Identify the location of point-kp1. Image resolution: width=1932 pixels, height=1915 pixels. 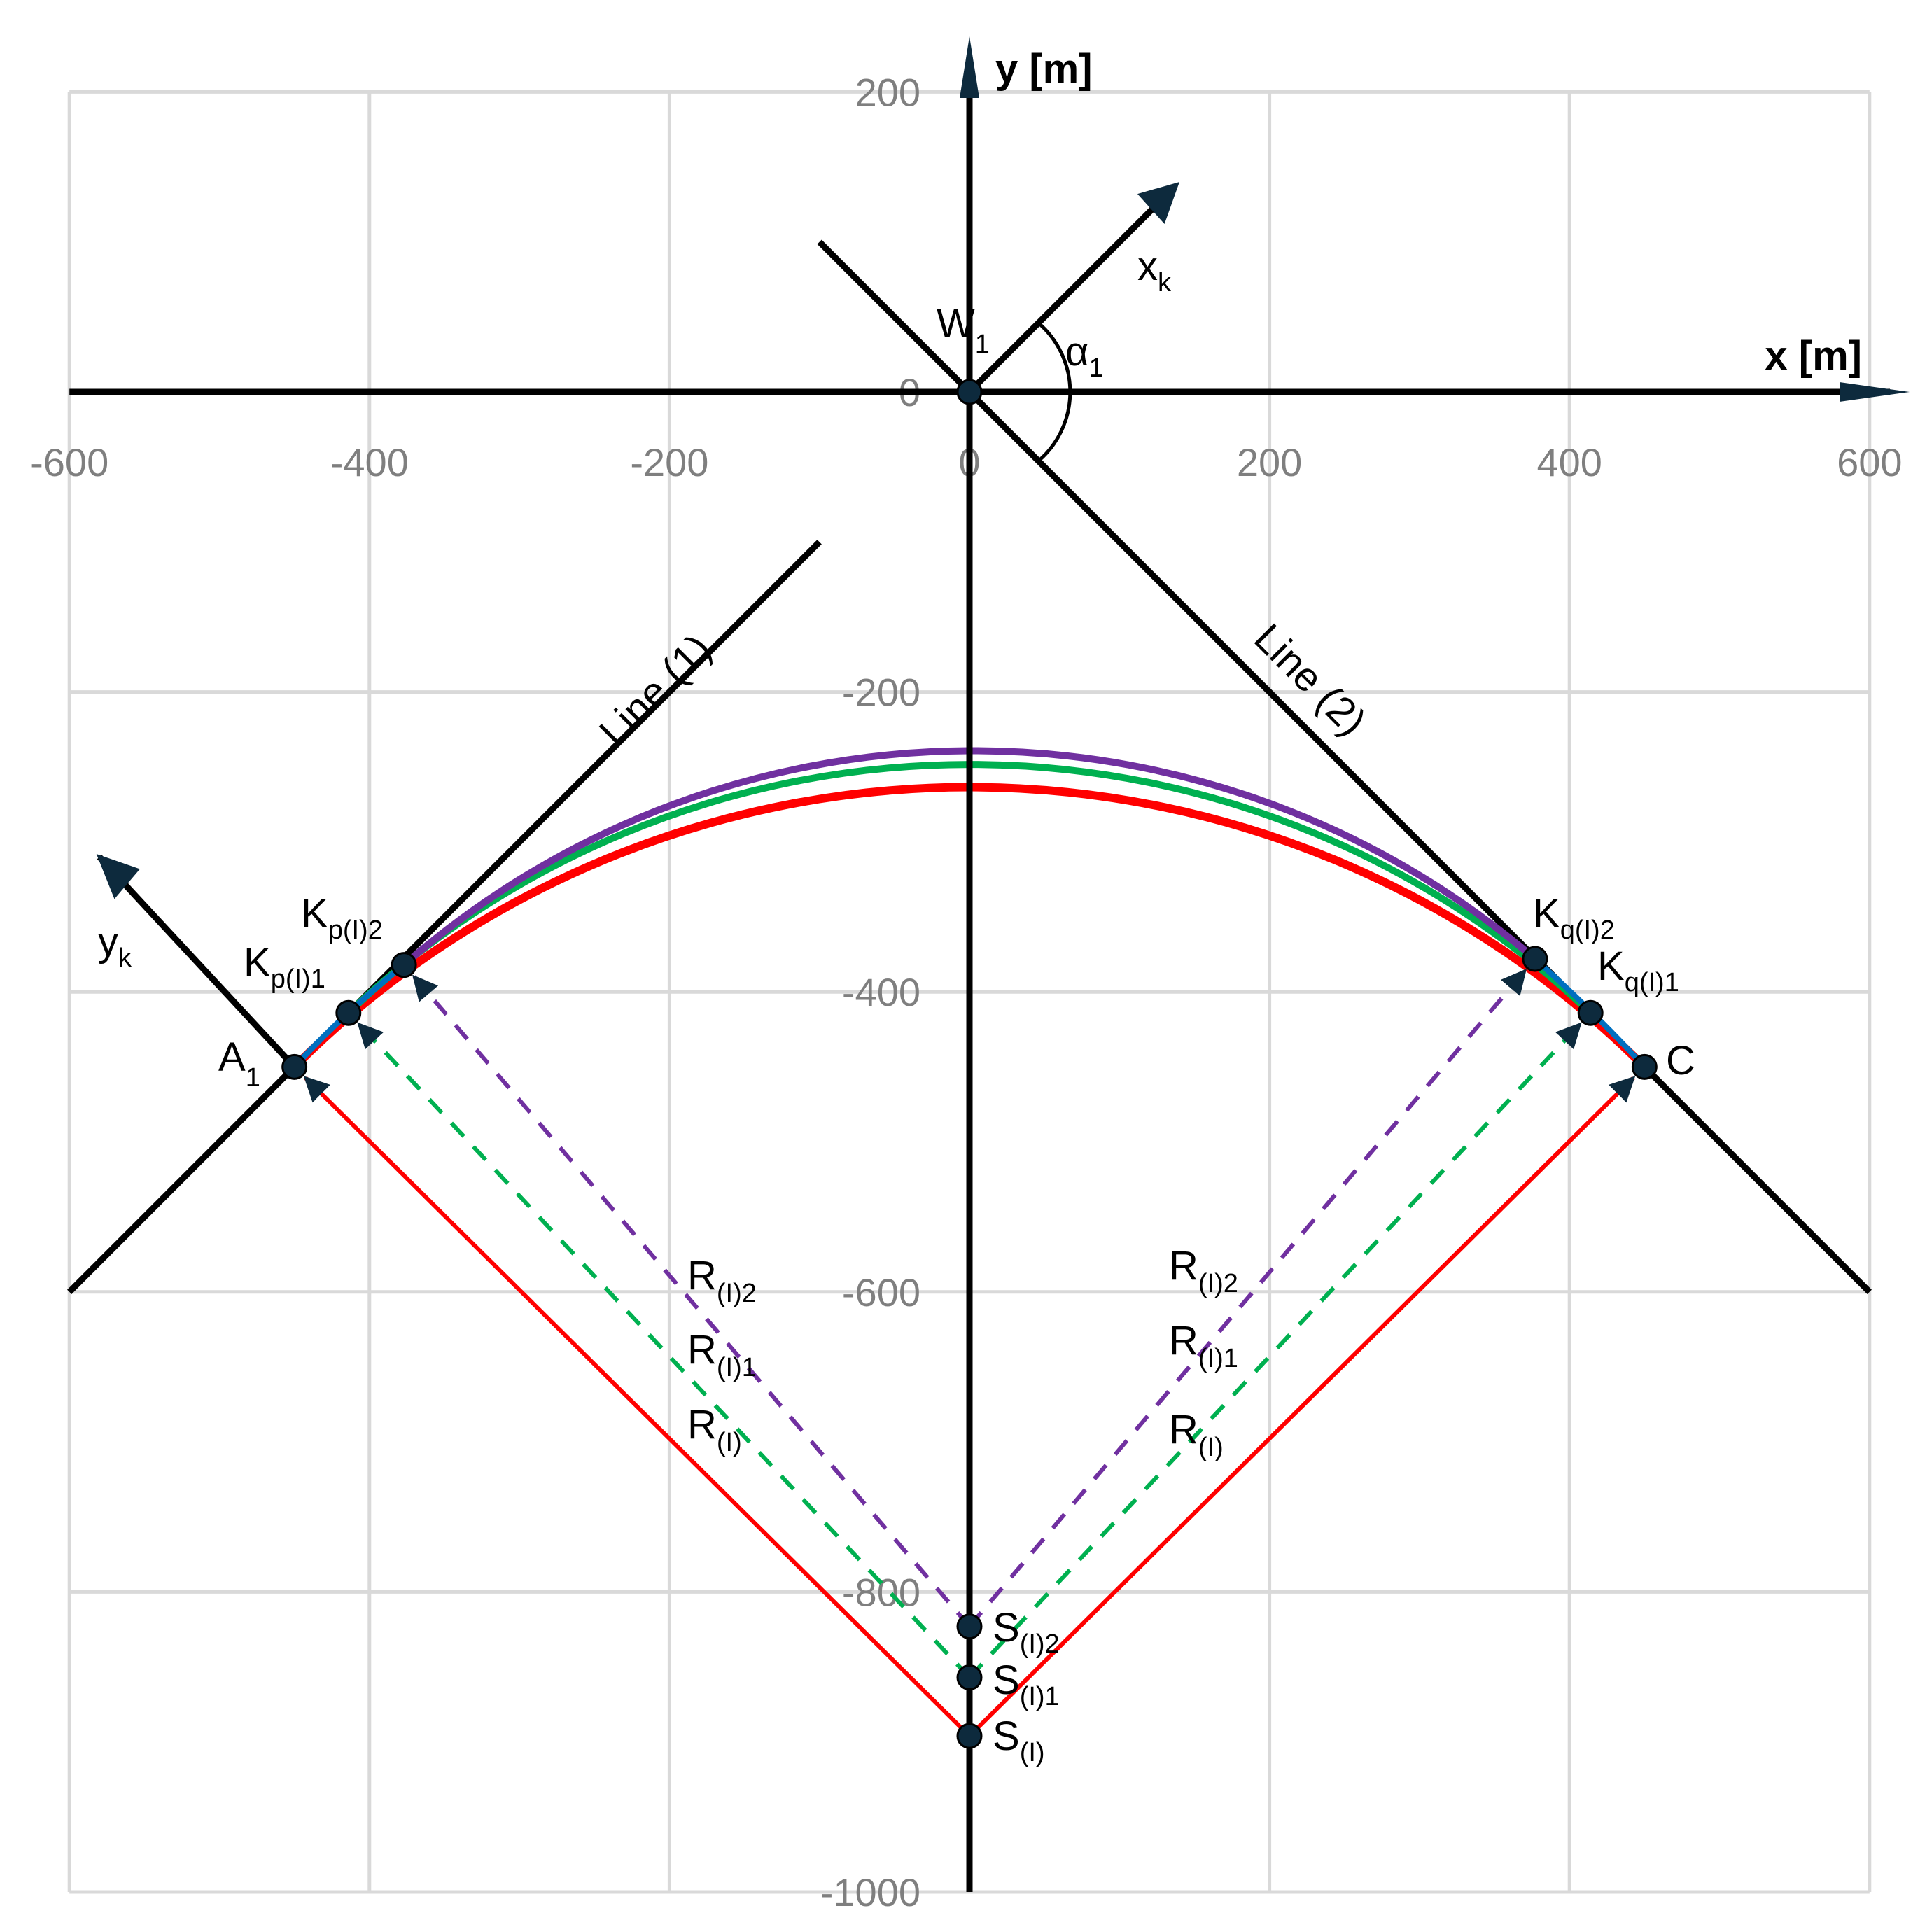
(348, 1012).